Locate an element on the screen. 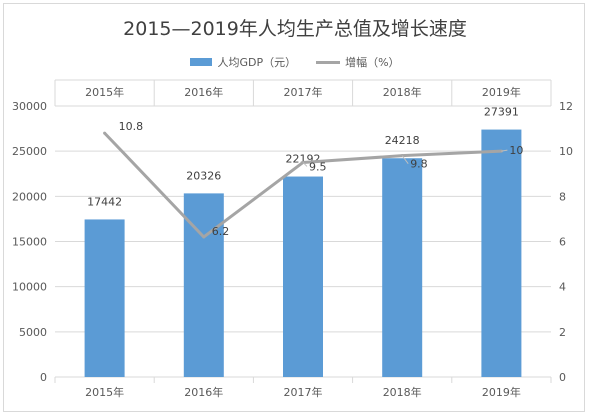 The height and width of the screenshot is (417, 590). y-left-tick-label: 5000 is located at coordinates (33, 332).